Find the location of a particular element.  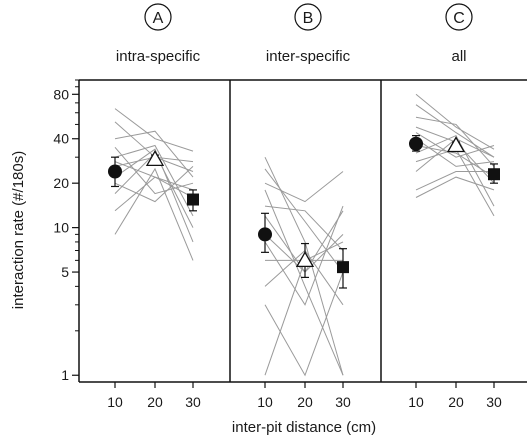

y-tick-label: 1 is located at coordinates (65, 375).